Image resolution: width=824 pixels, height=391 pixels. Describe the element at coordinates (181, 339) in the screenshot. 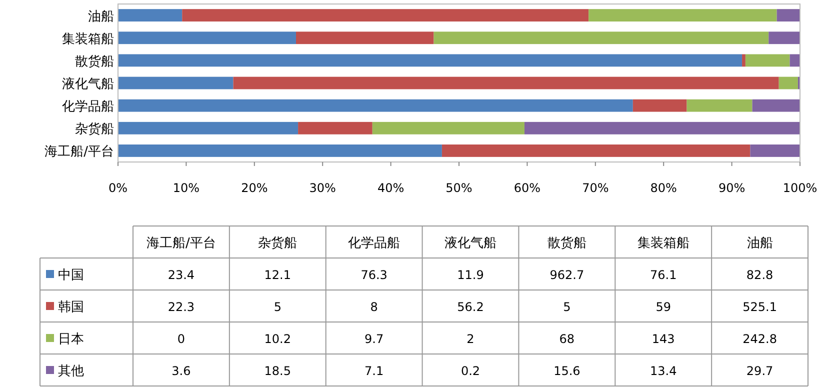

I see `data-label: 0` at that location.